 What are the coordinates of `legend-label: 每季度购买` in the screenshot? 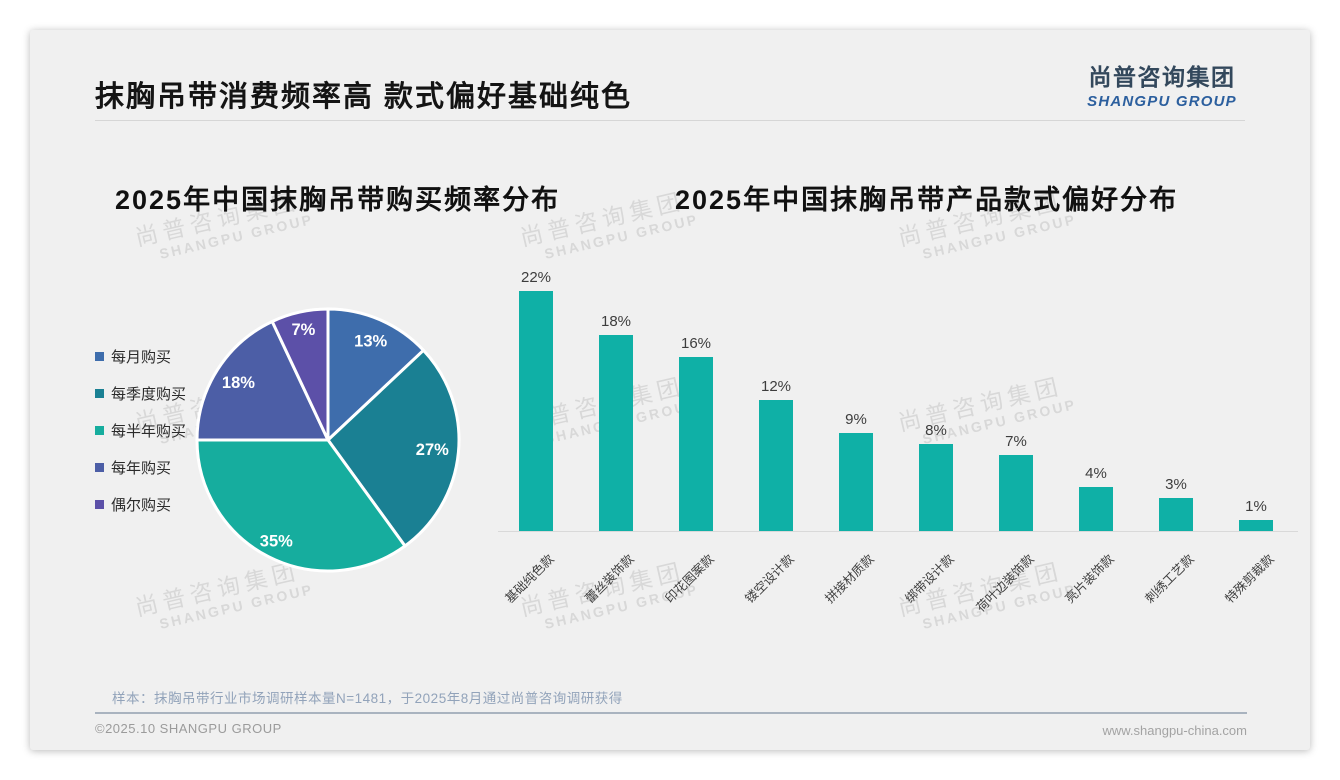 It's located at (149, 394).